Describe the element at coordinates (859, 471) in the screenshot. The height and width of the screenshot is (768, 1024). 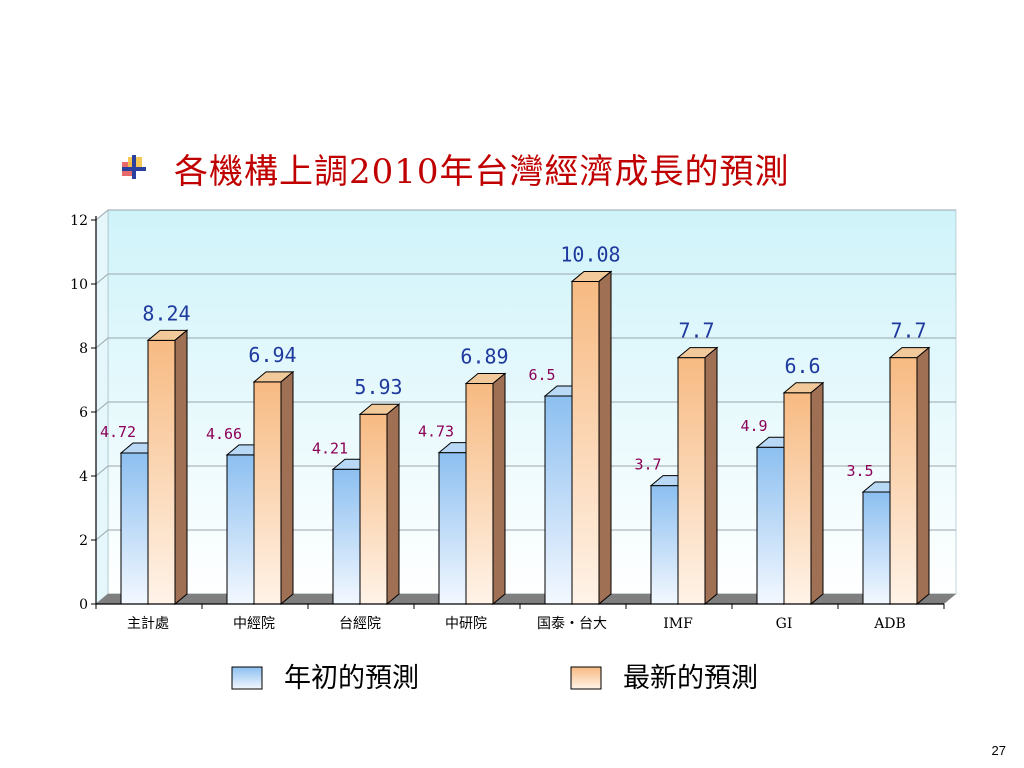
I see `data-label-initial-7: 3.5` at that location.